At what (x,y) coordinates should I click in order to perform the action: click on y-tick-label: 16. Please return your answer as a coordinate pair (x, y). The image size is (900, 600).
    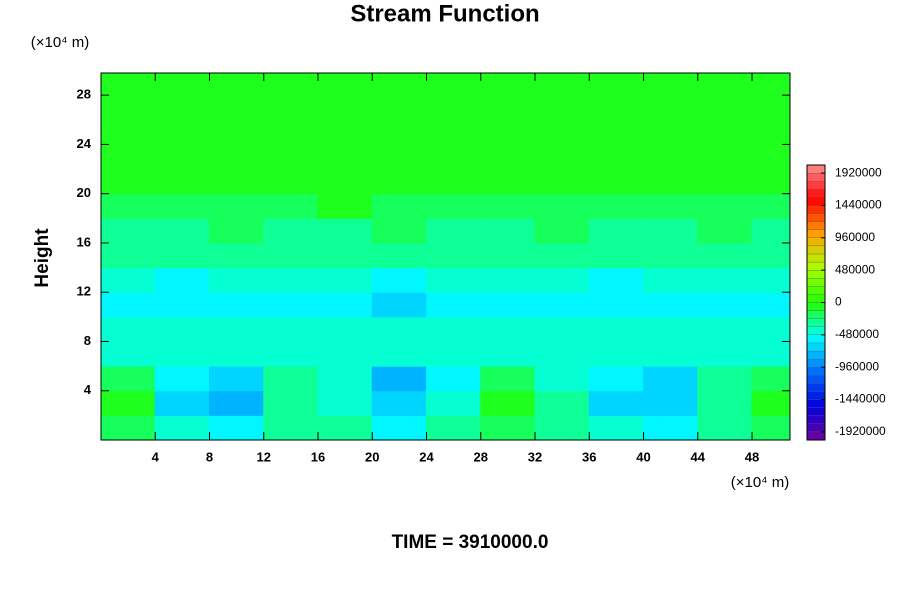
    Looking at the image, I should click on (84, 241).